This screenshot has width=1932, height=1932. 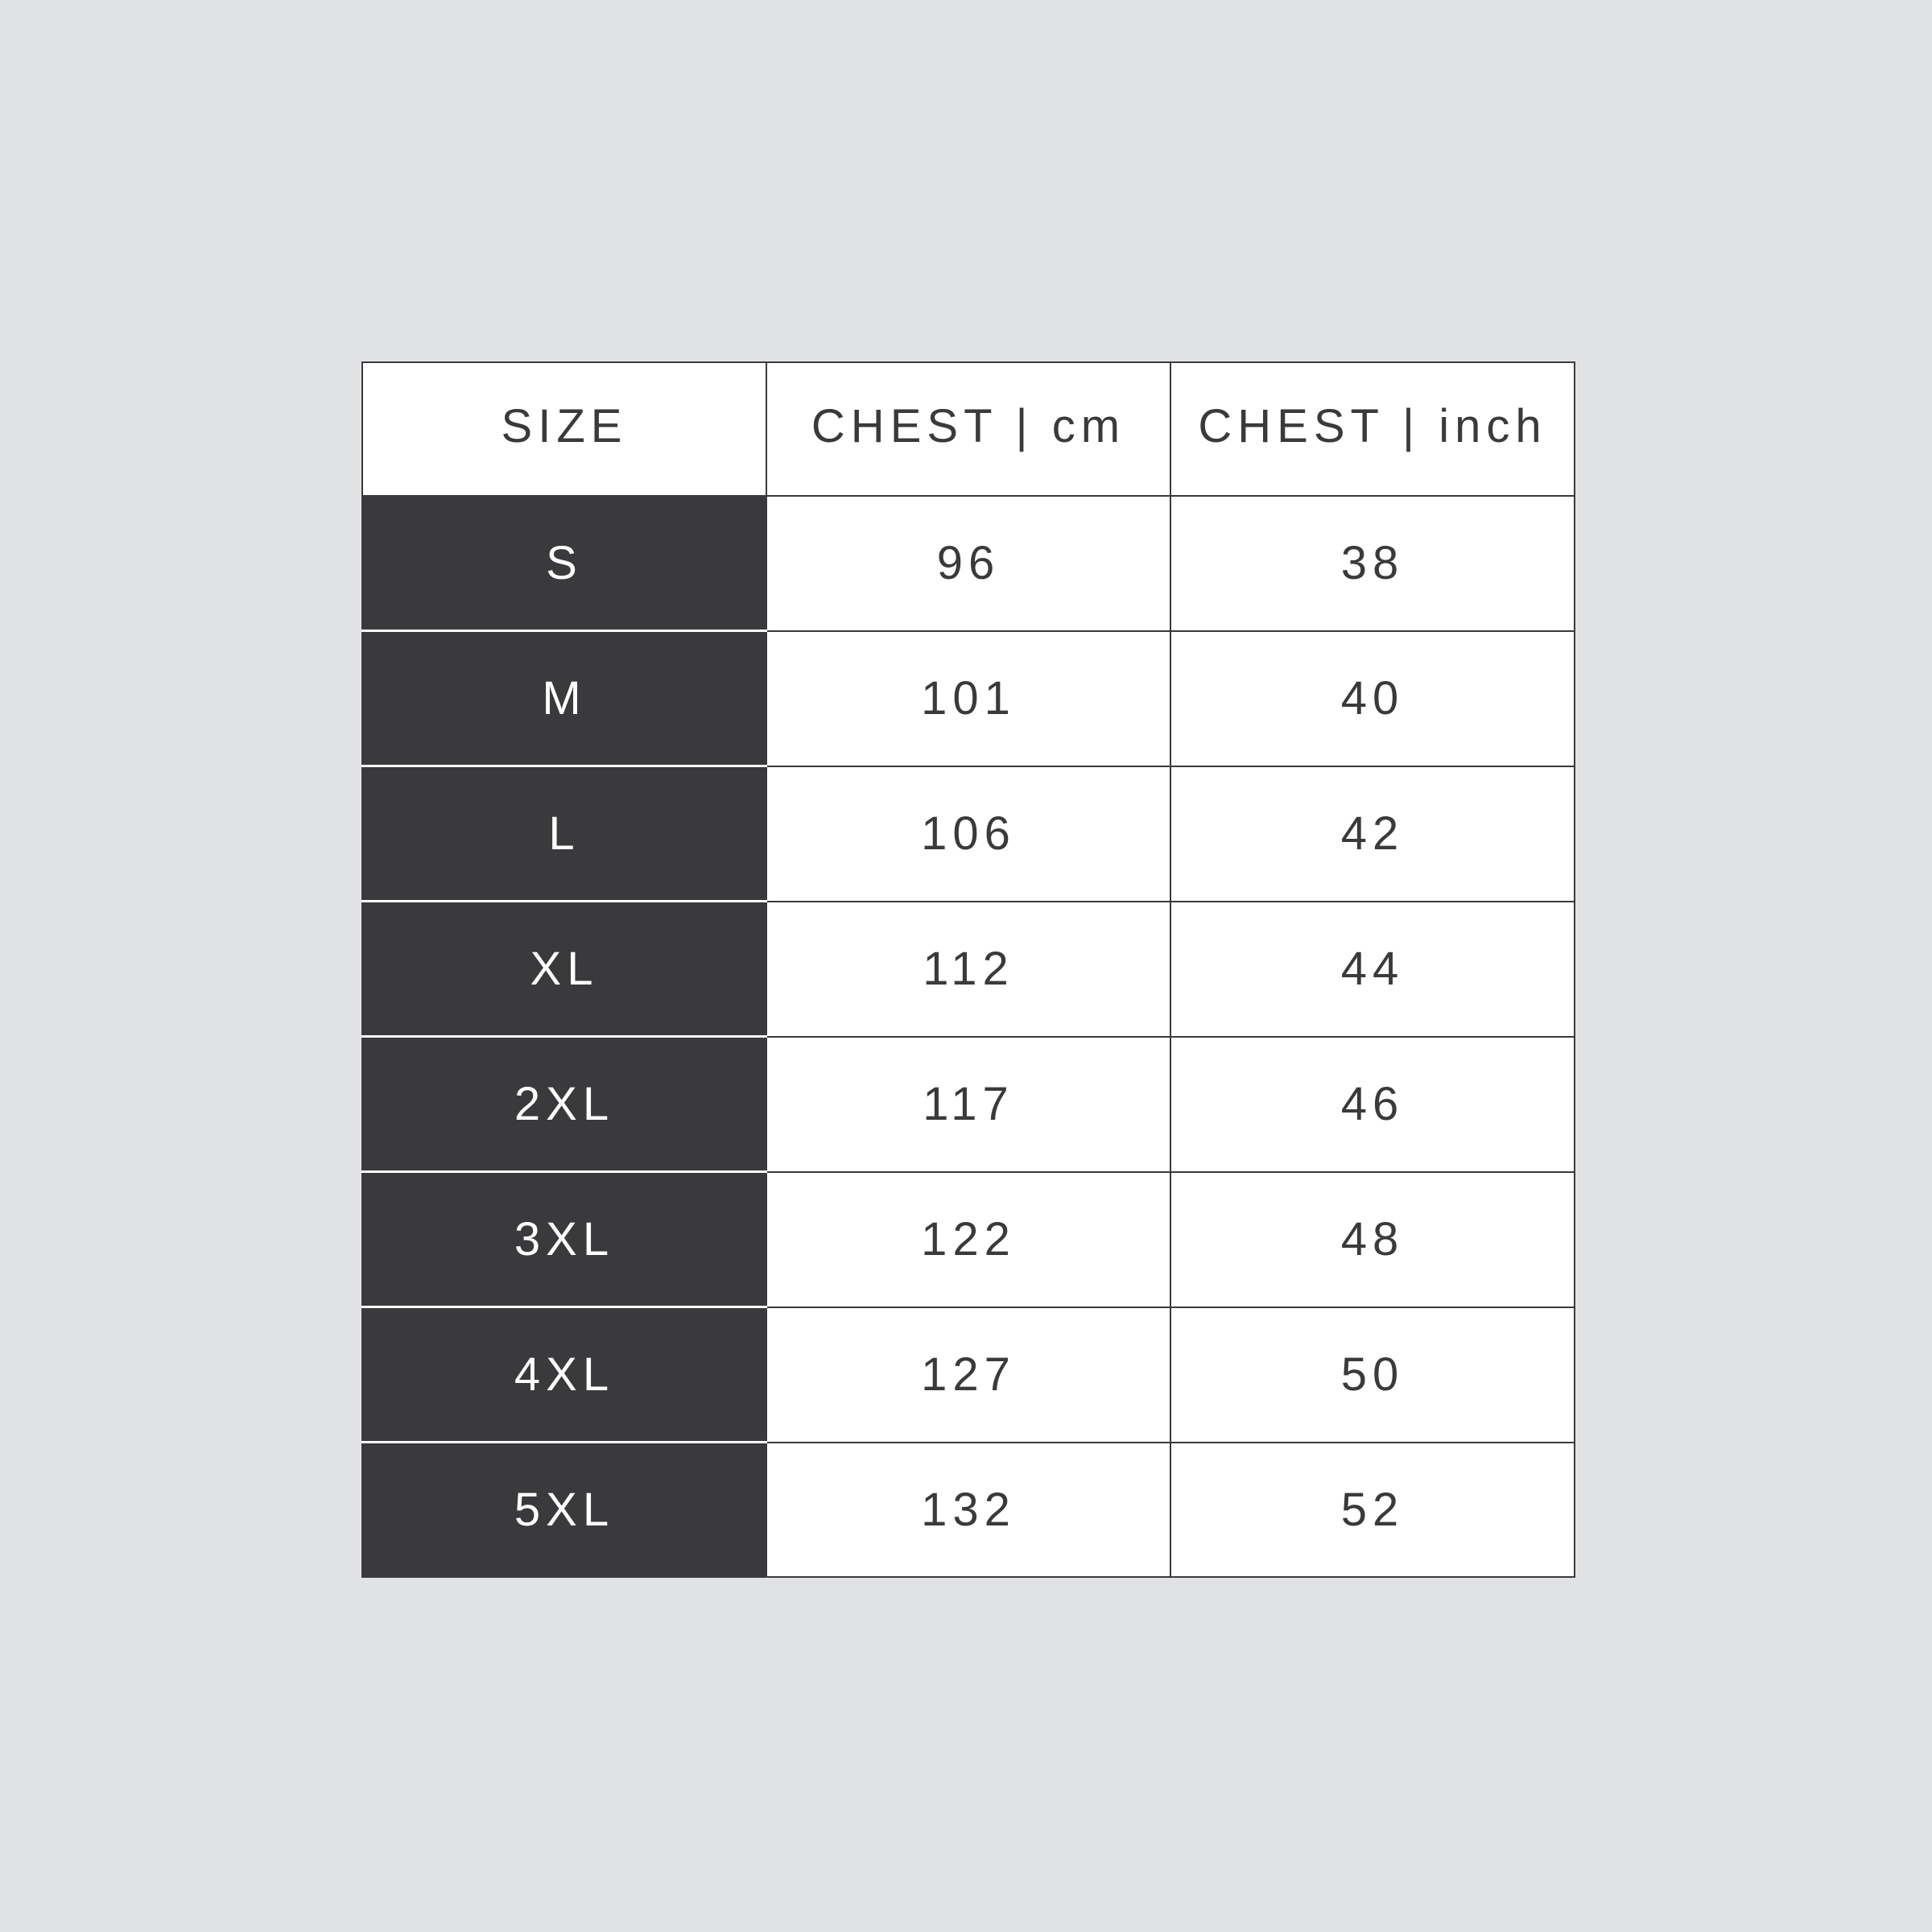 I want to click on table-row: XL 112 44, so click(x=968, y=969).